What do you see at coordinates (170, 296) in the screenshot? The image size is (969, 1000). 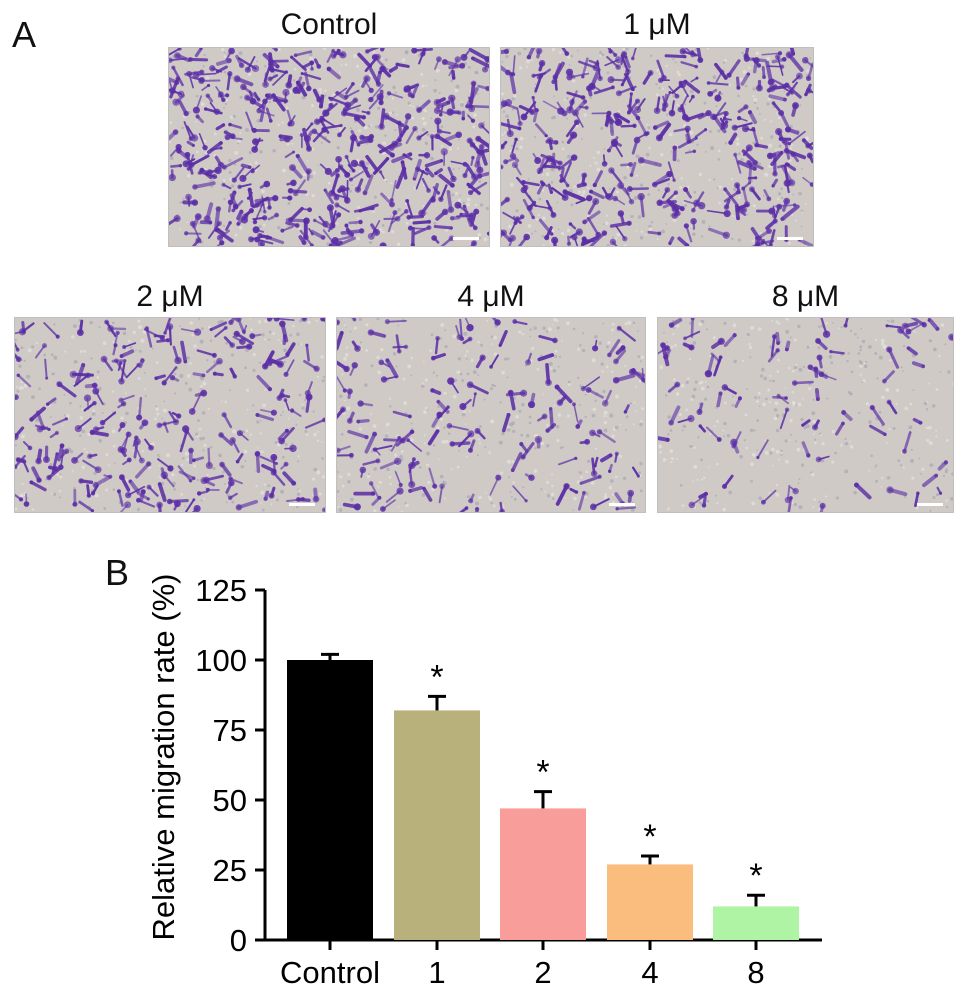 I see `micrograph-title-2um: 2 μM` at bounding box center [170, 296].